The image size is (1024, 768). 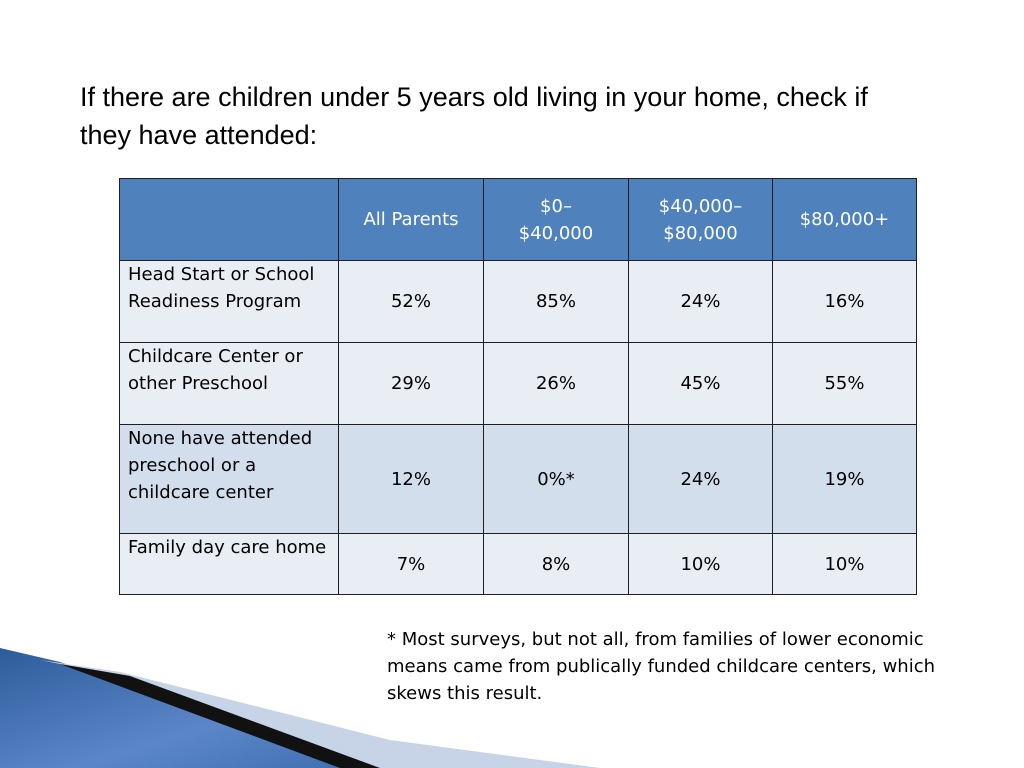 I want to click on value-cell: 52%, so click(x=411, y=301).